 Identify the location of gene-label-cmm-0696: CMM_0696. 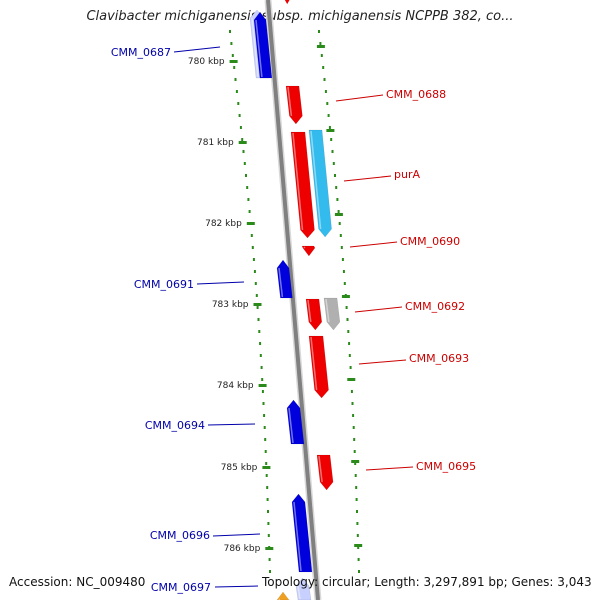
(180, 535).